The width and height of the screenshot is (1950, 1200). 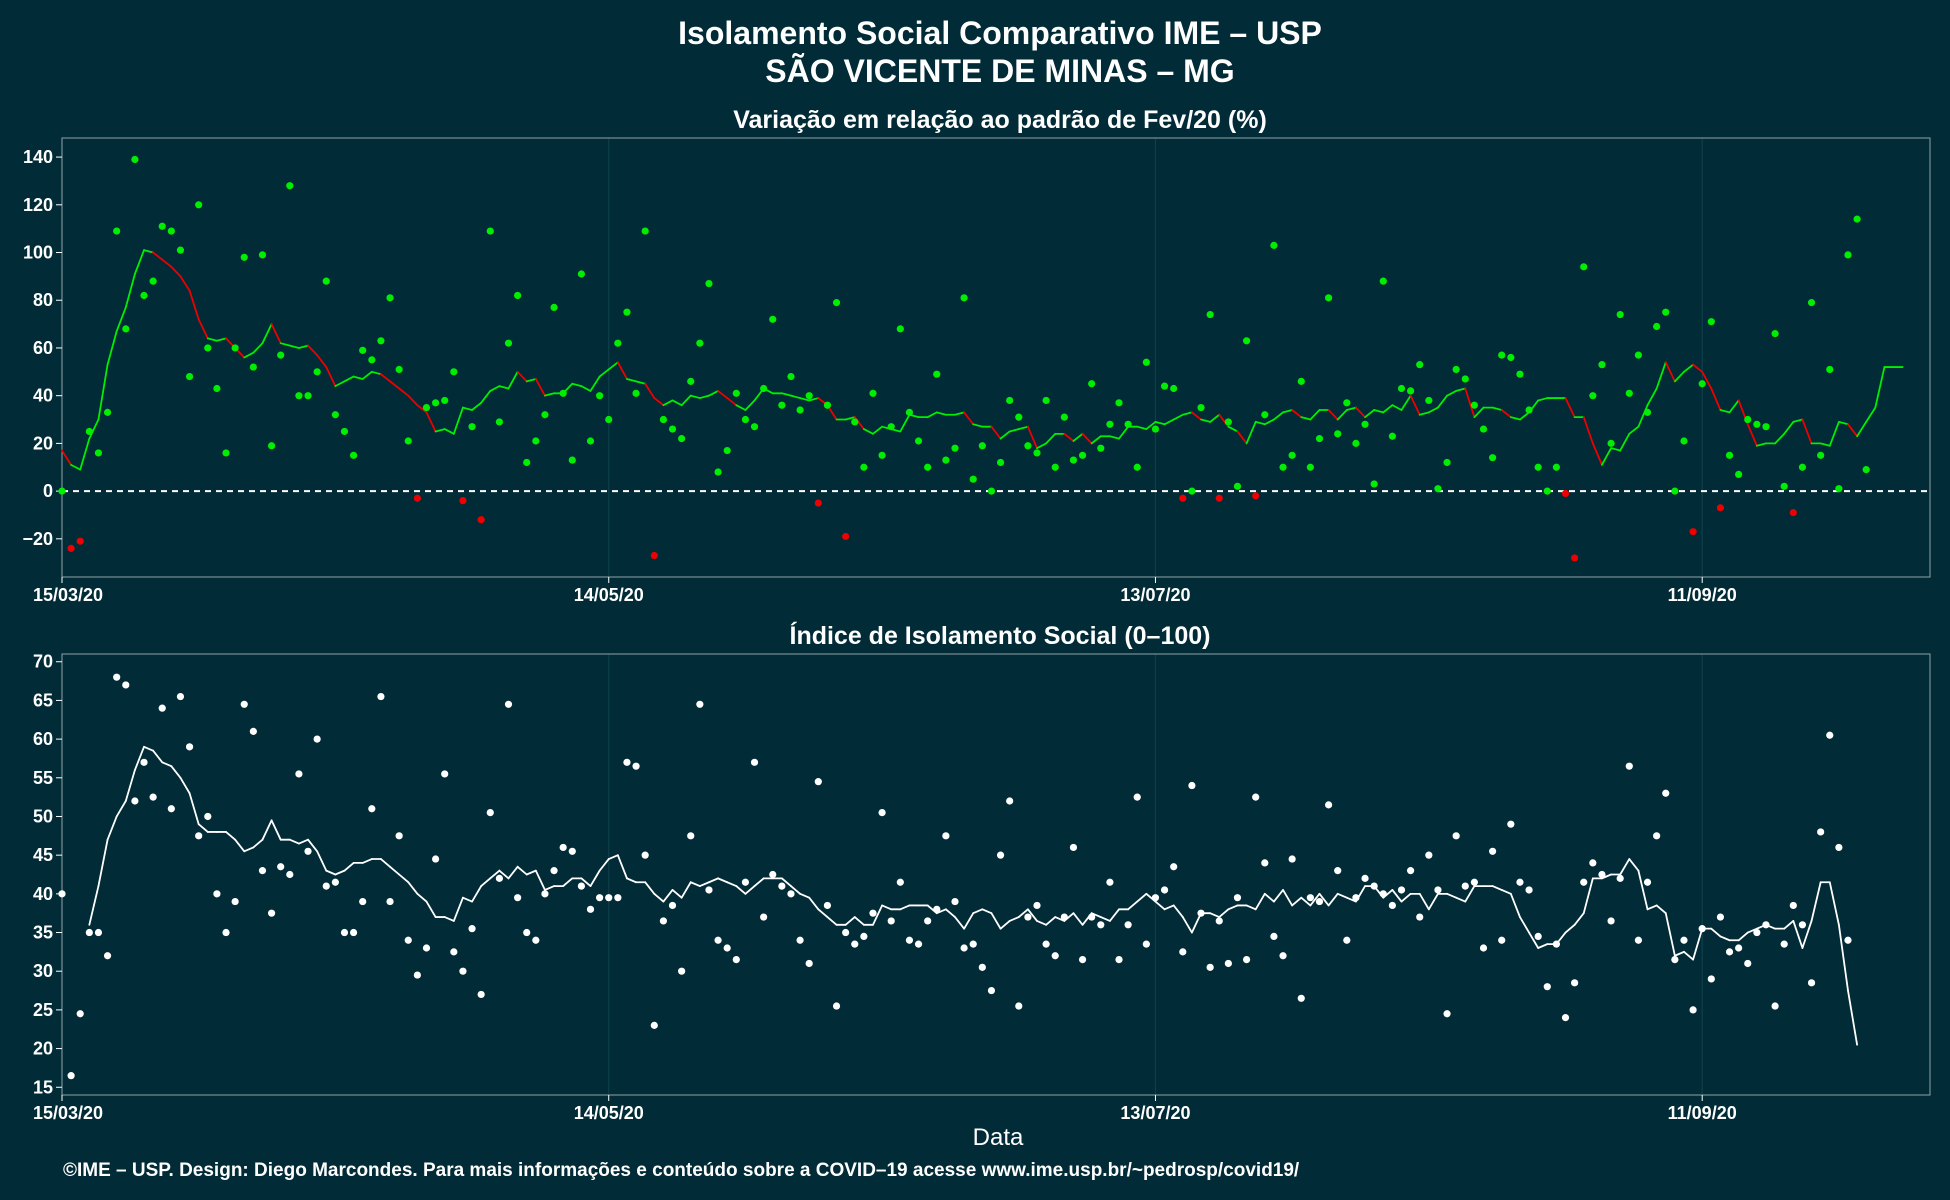 I want to click on x-axis-label: Data, so click(x=998, y=1137).